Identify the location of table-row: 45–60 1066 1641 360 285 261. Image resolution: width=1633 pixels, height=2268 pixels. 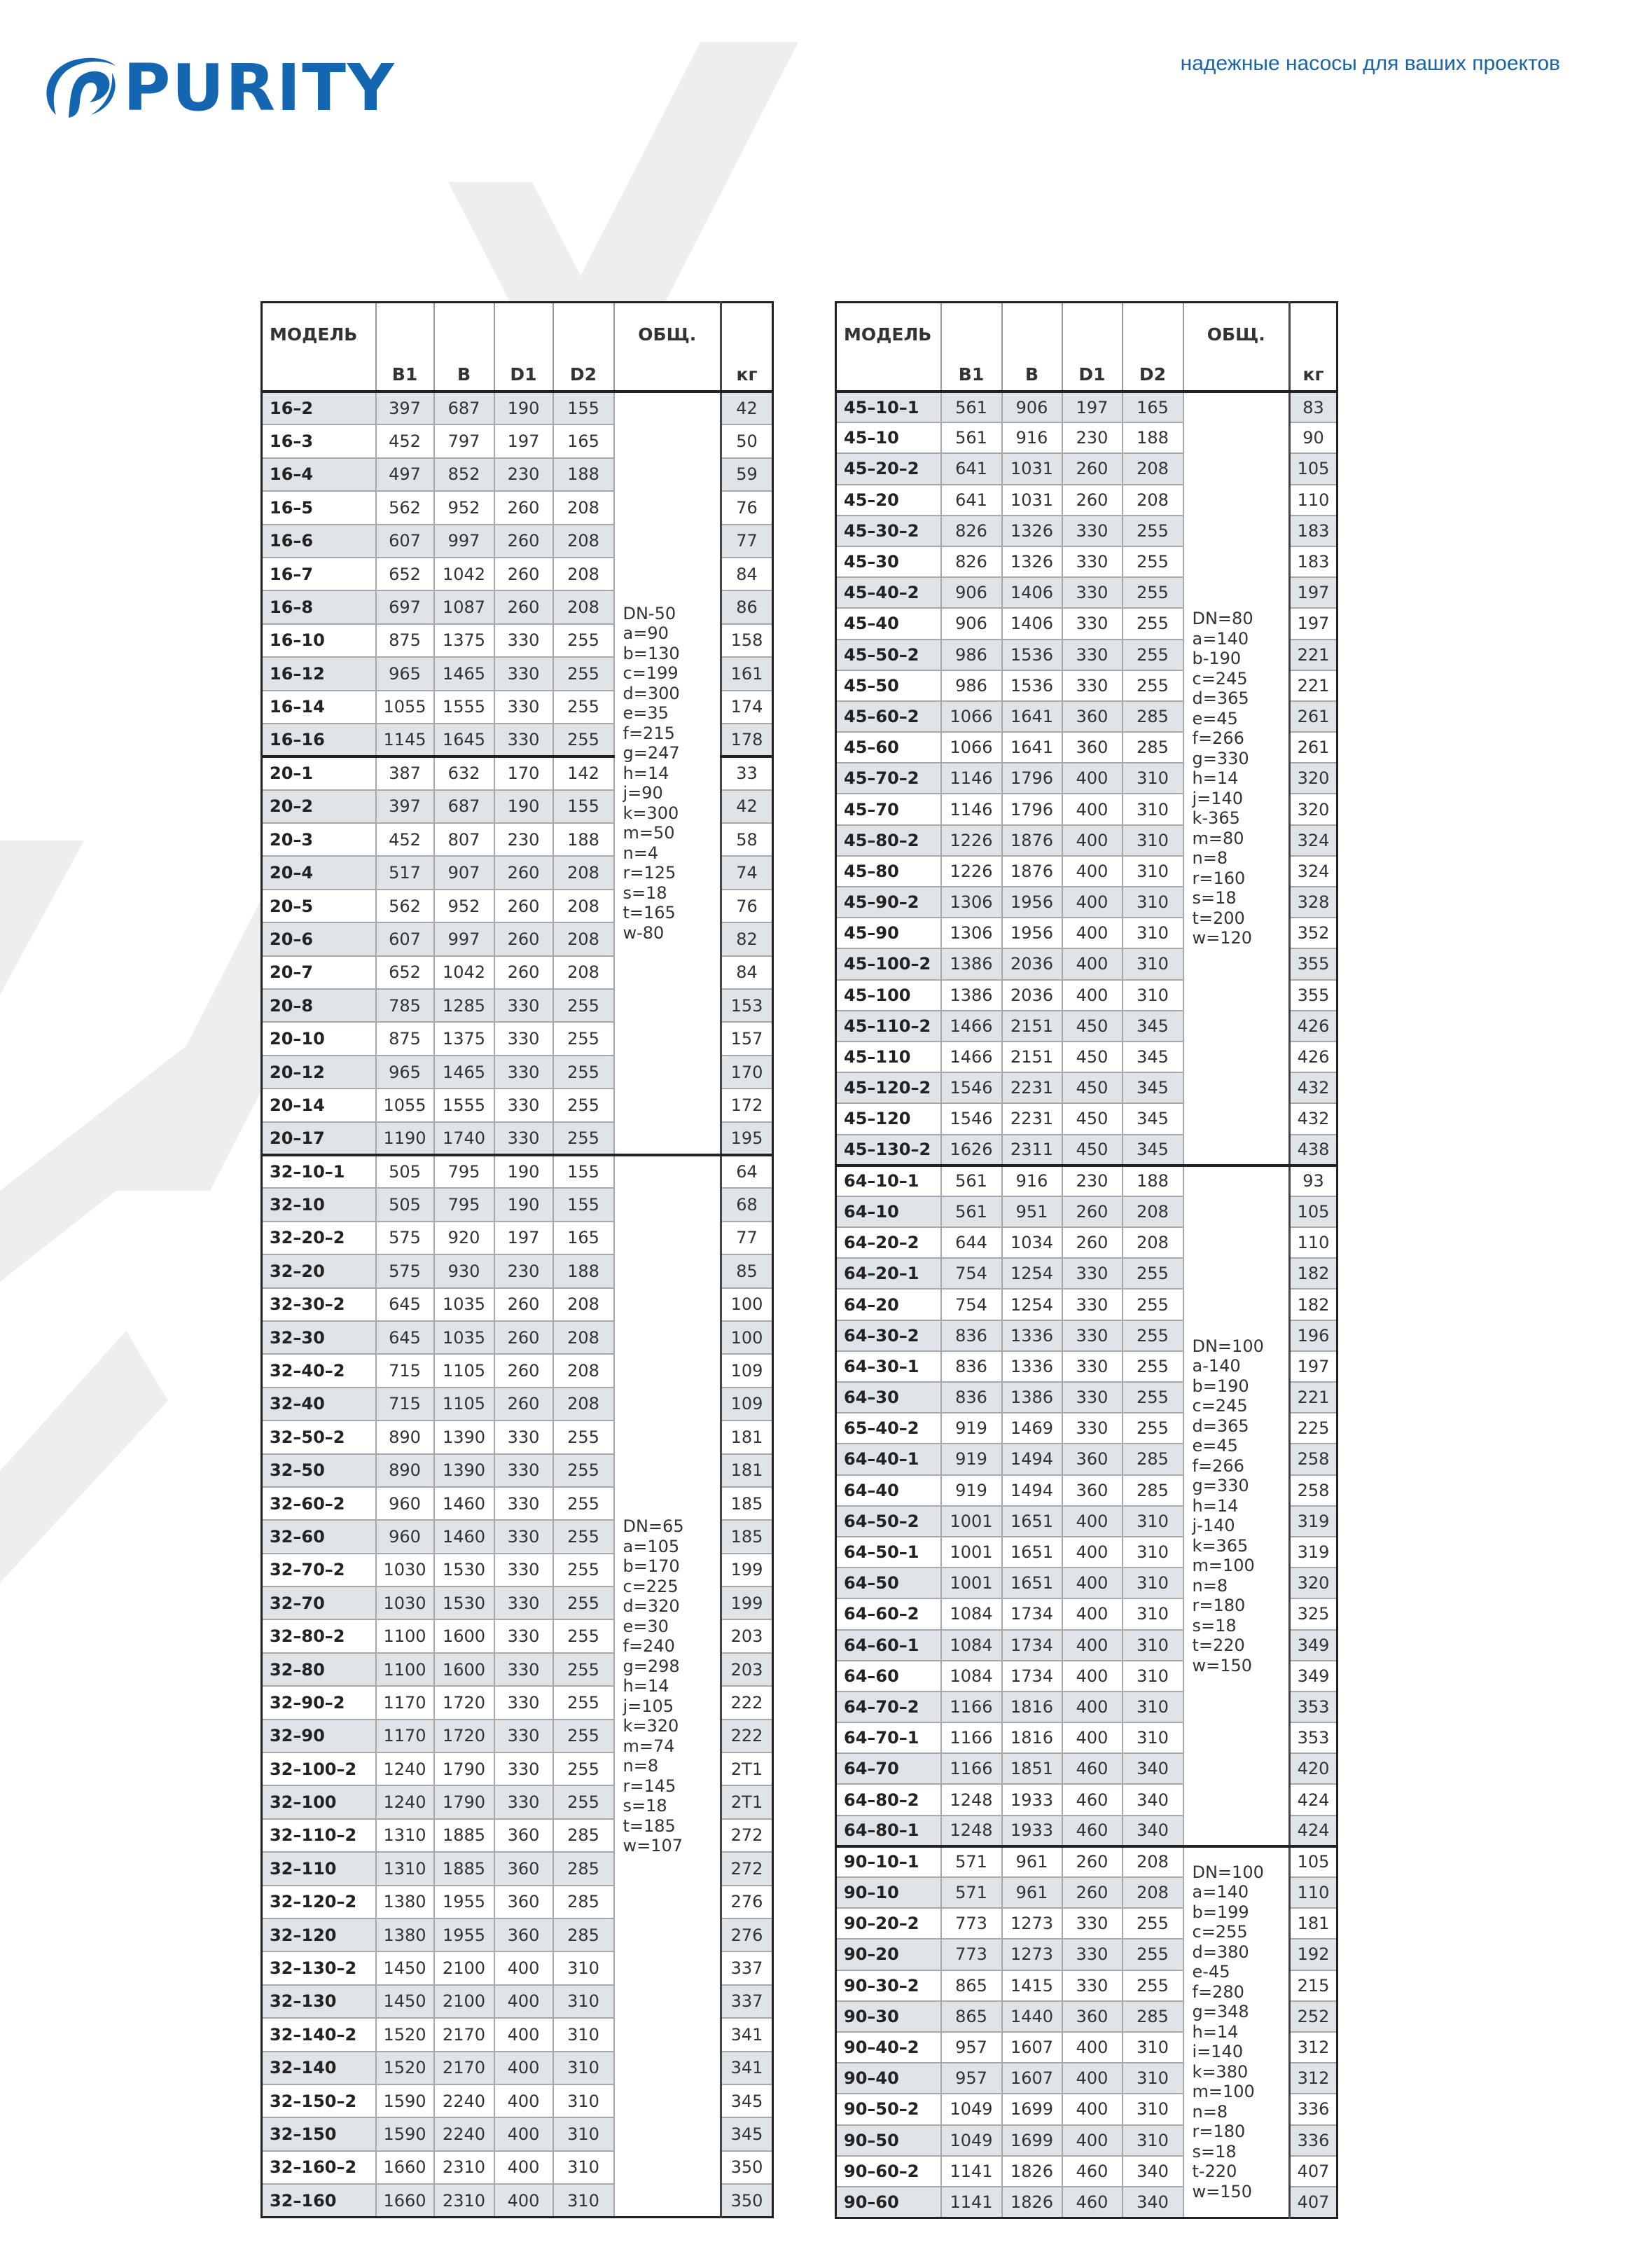
(1086, 747).